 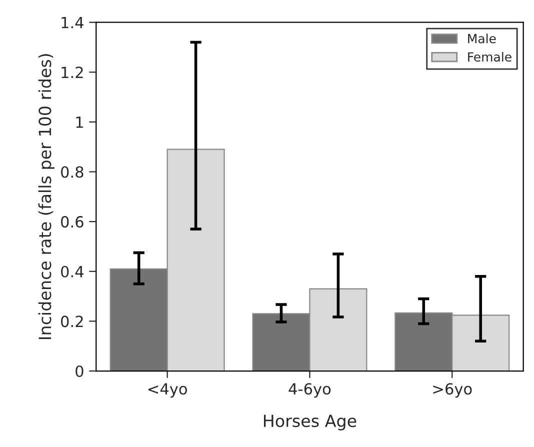 What do you see at coordinates (482, 39) in the screenshot?
I see `legend-label: Male` at bounding box center [482, 39].